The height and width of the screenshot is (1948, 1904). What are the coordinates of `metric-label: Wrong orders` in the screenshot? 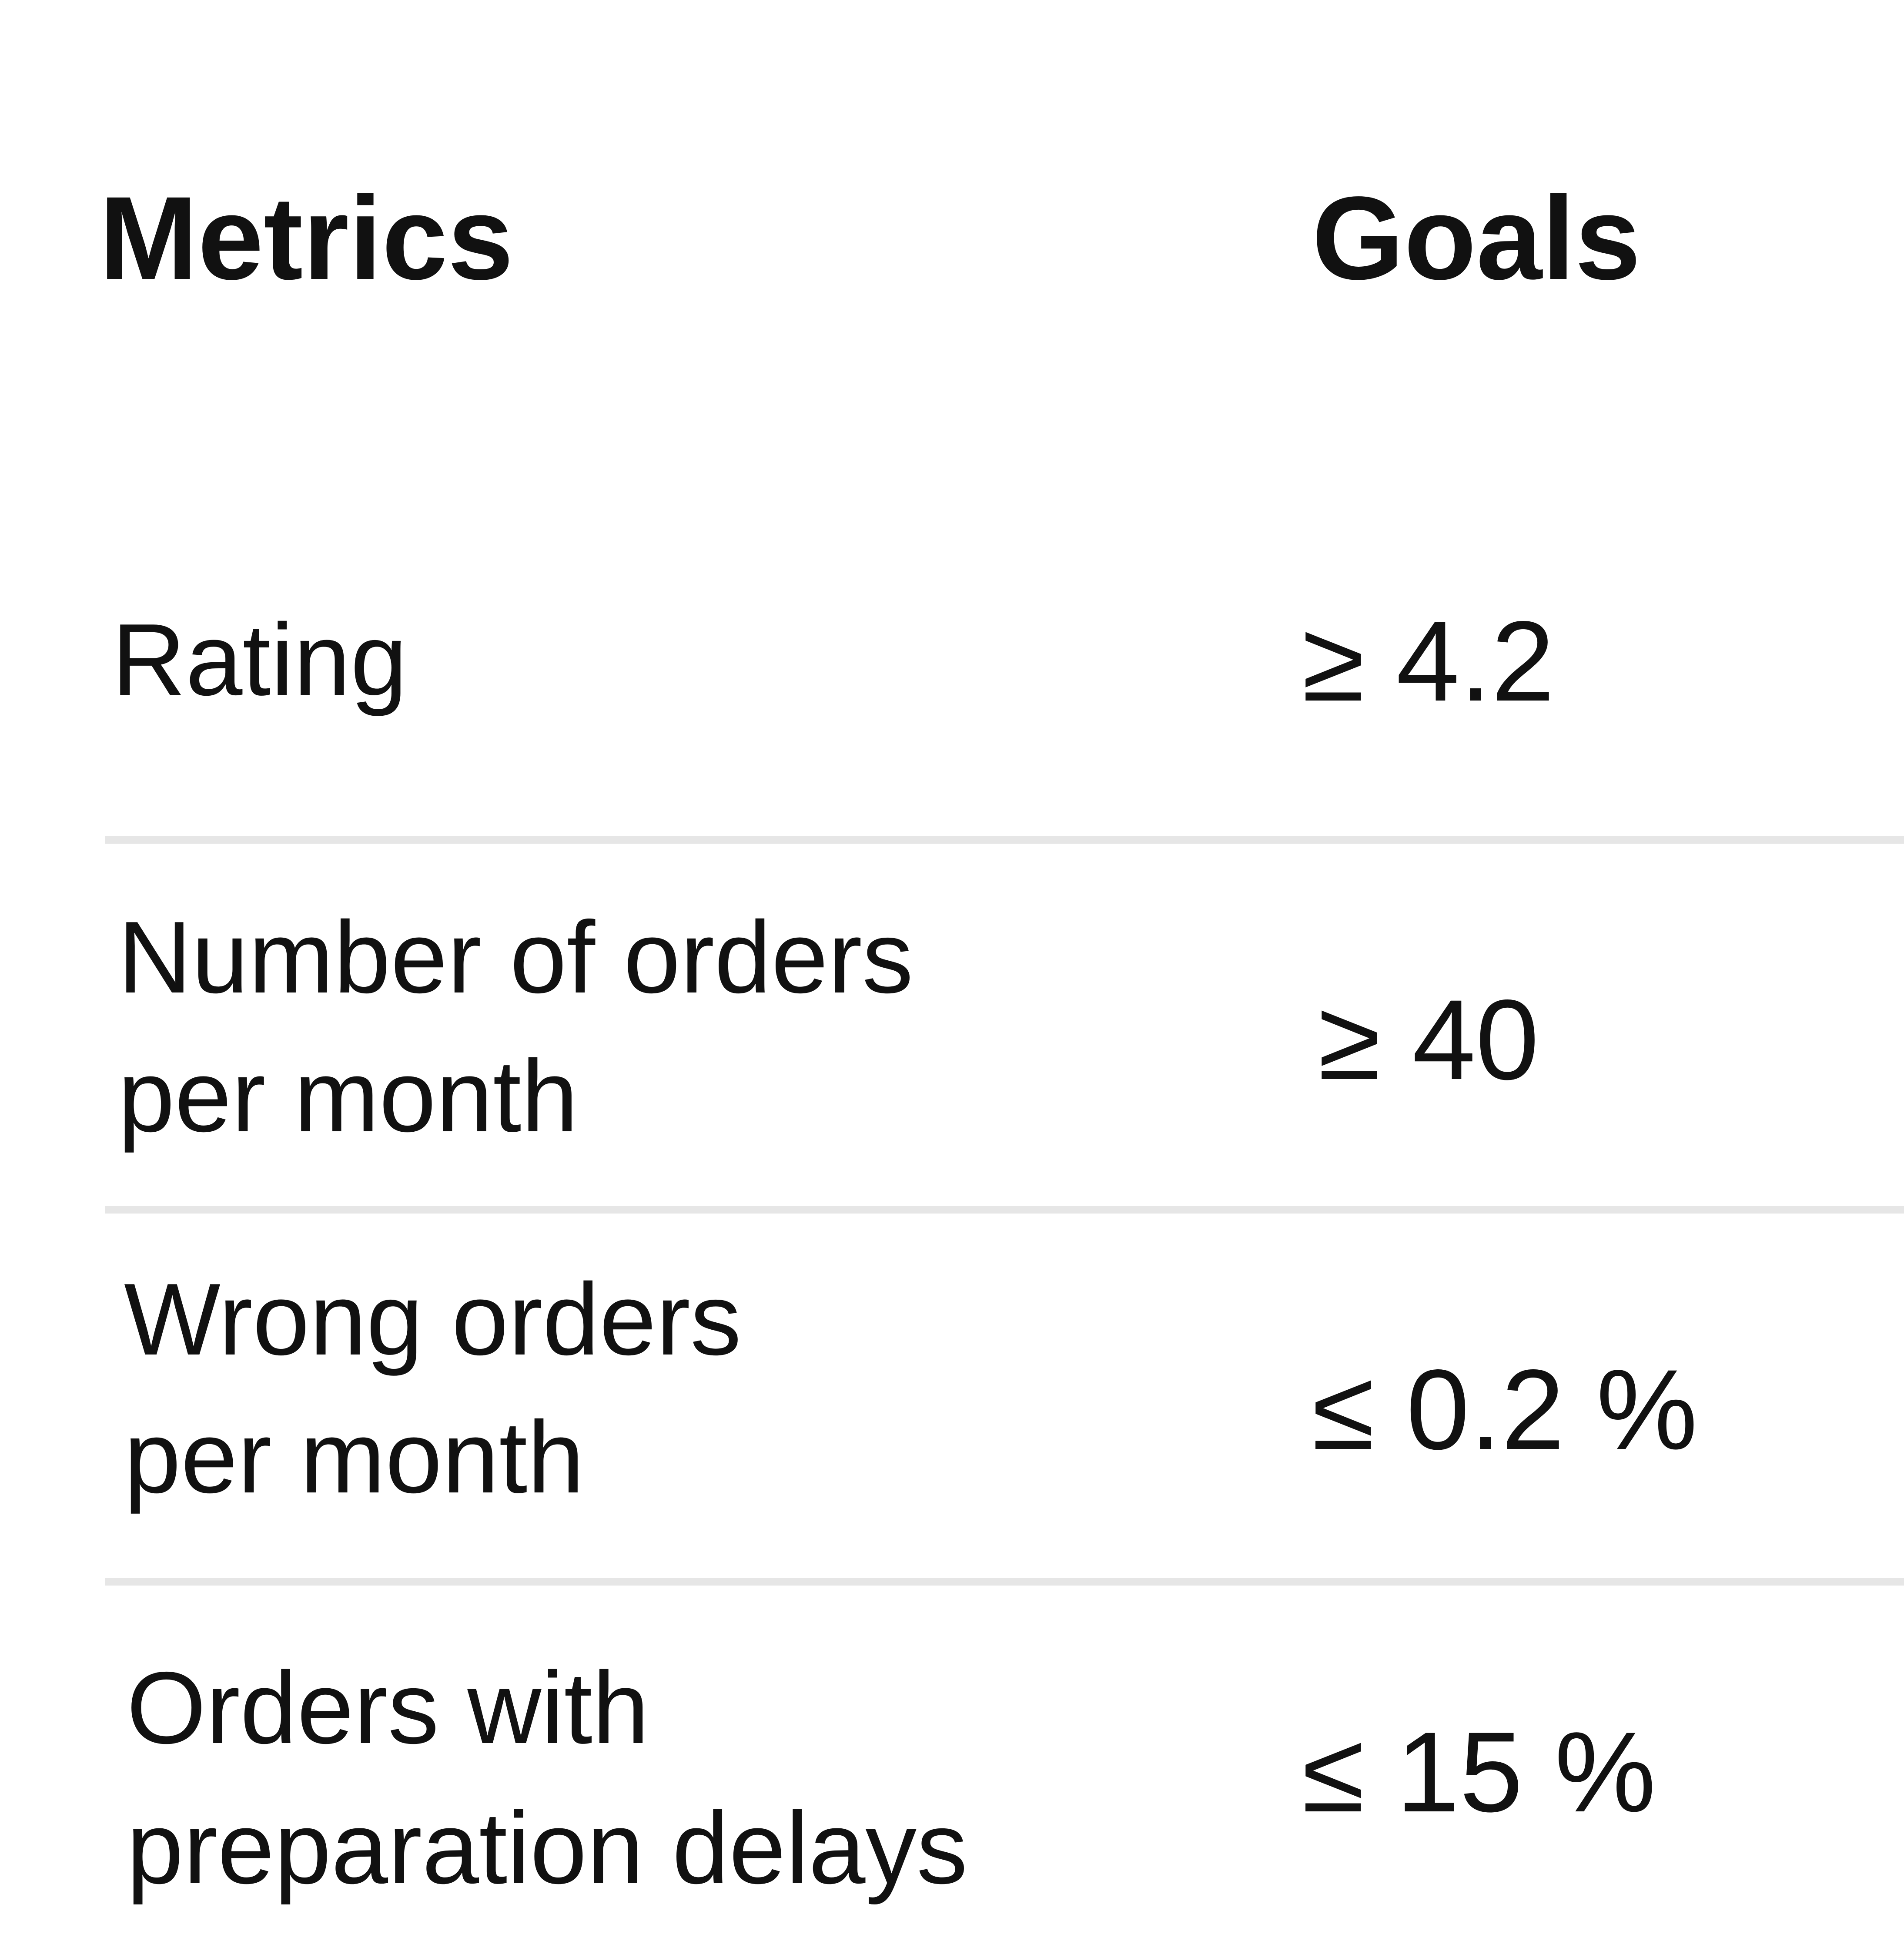 It's located at (432, 1319).